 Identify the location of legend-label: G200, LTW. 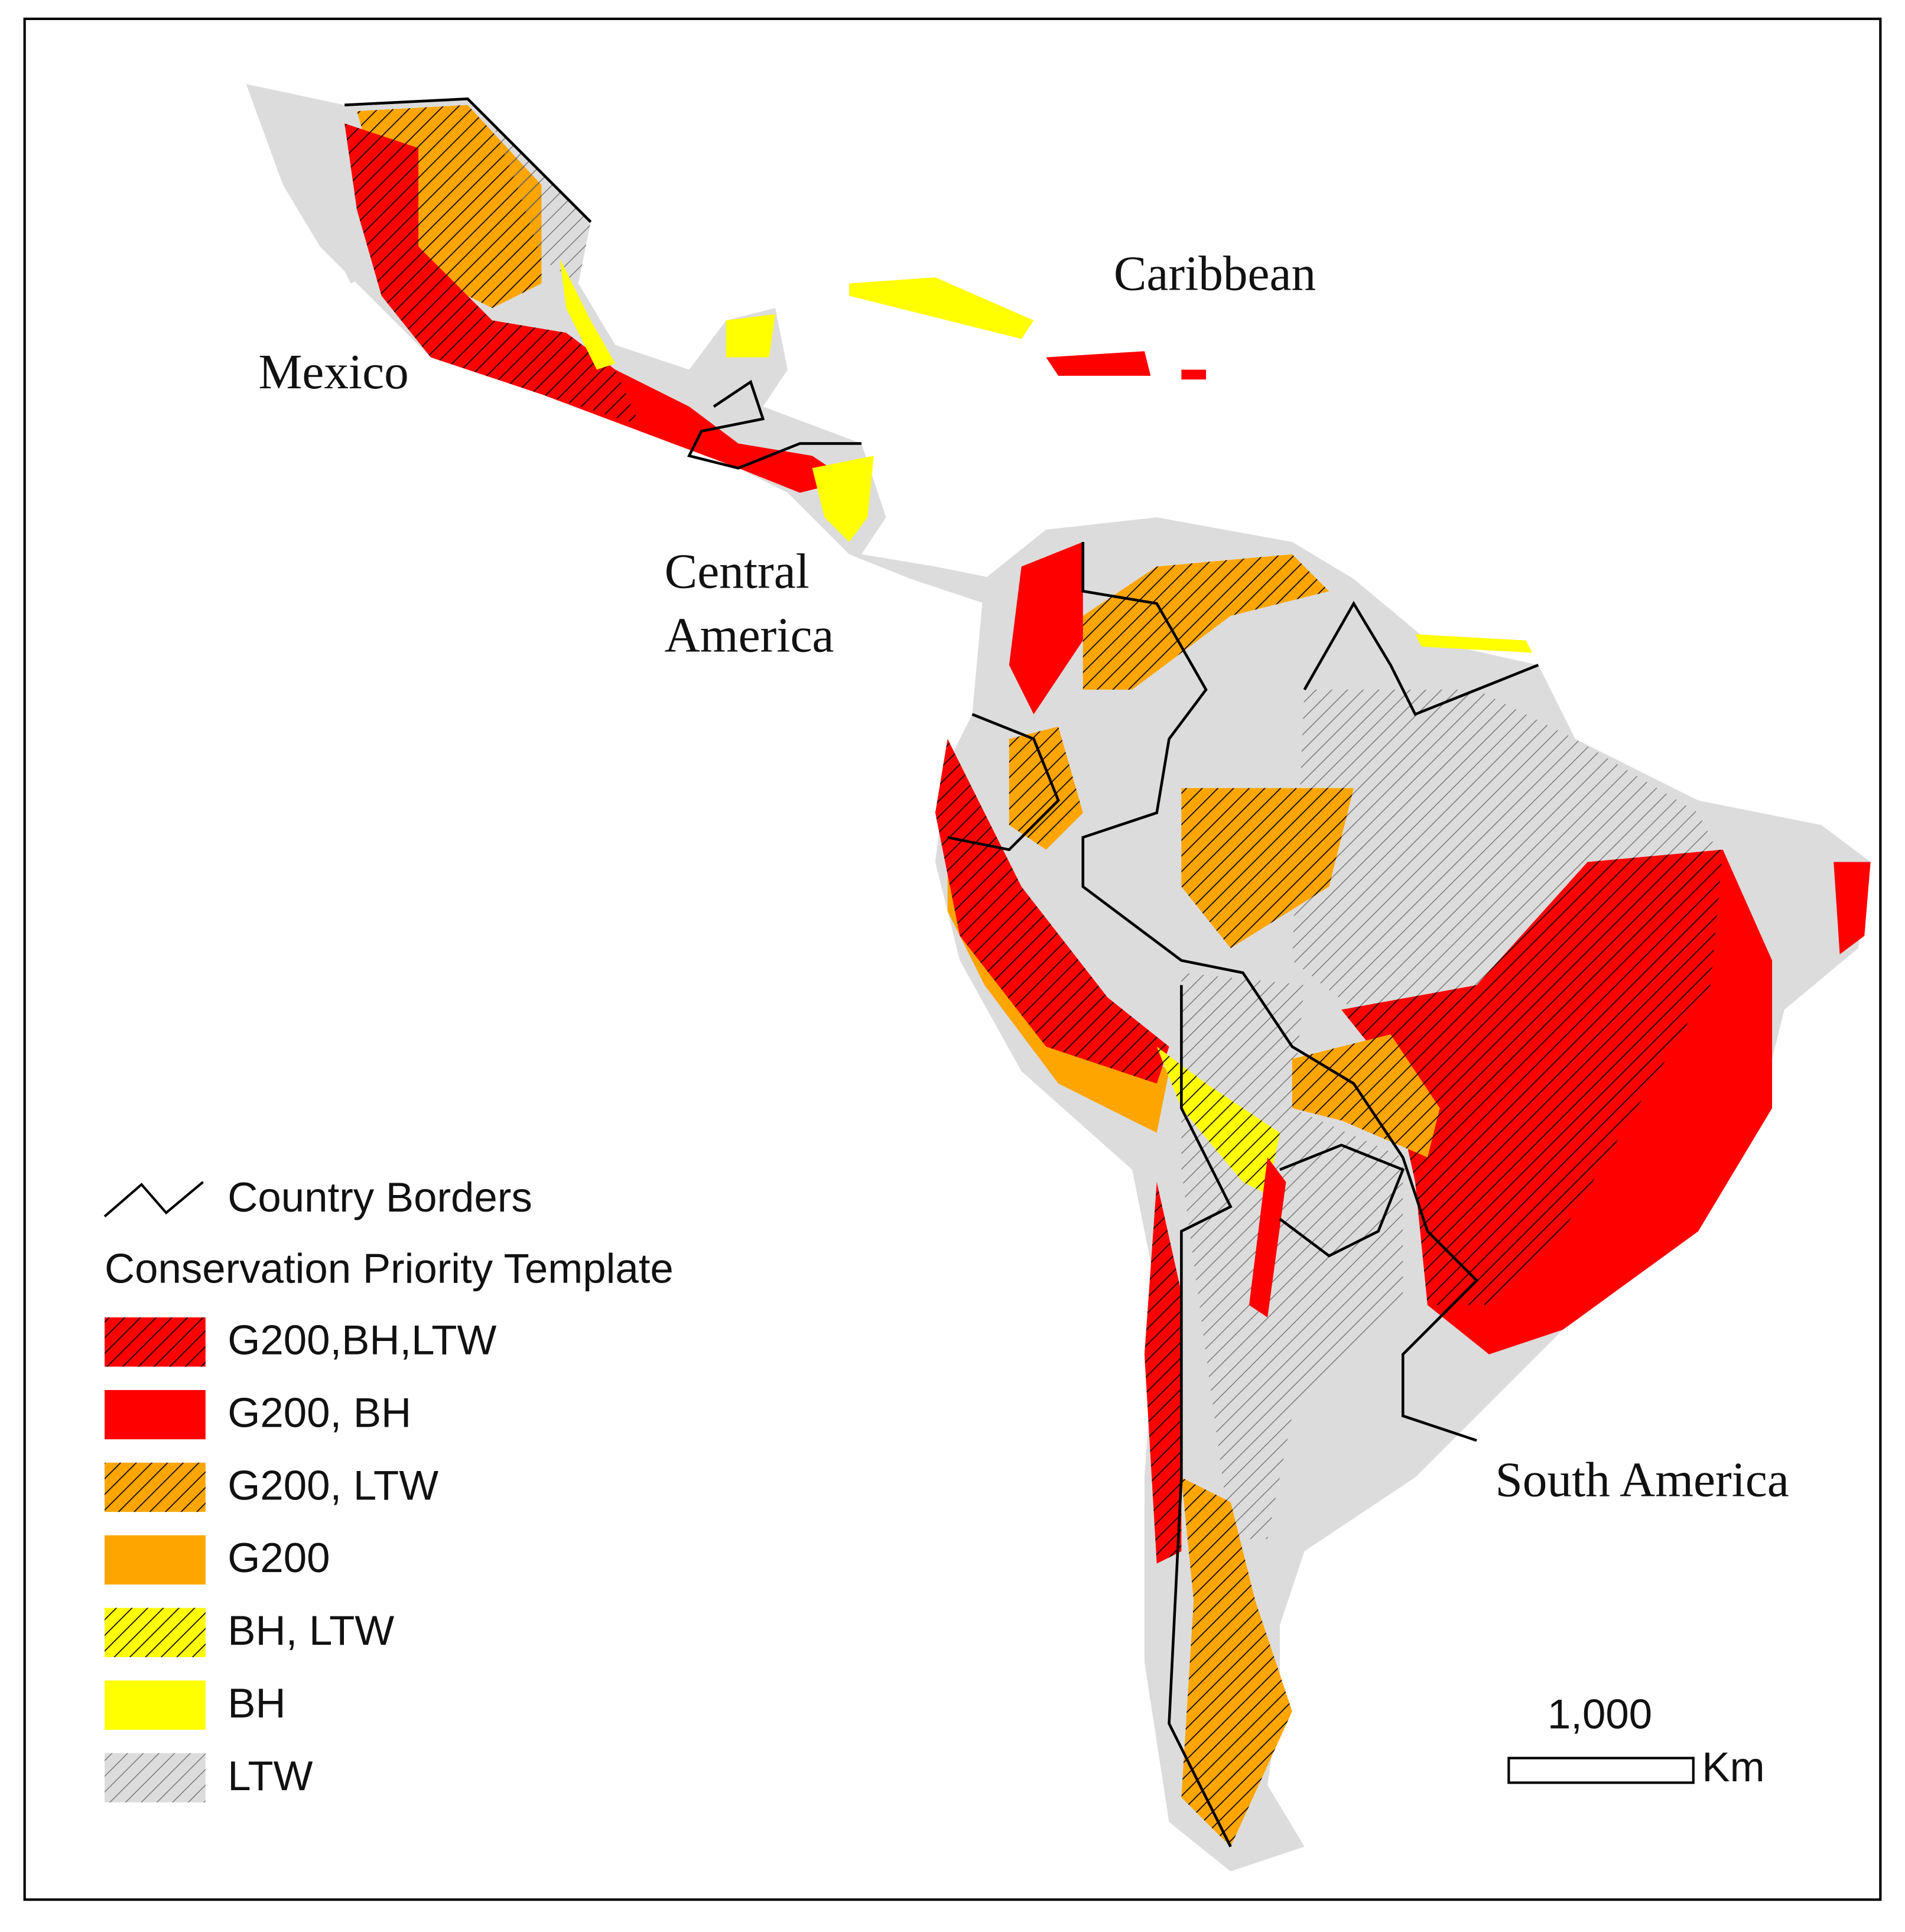
(333, 1485).